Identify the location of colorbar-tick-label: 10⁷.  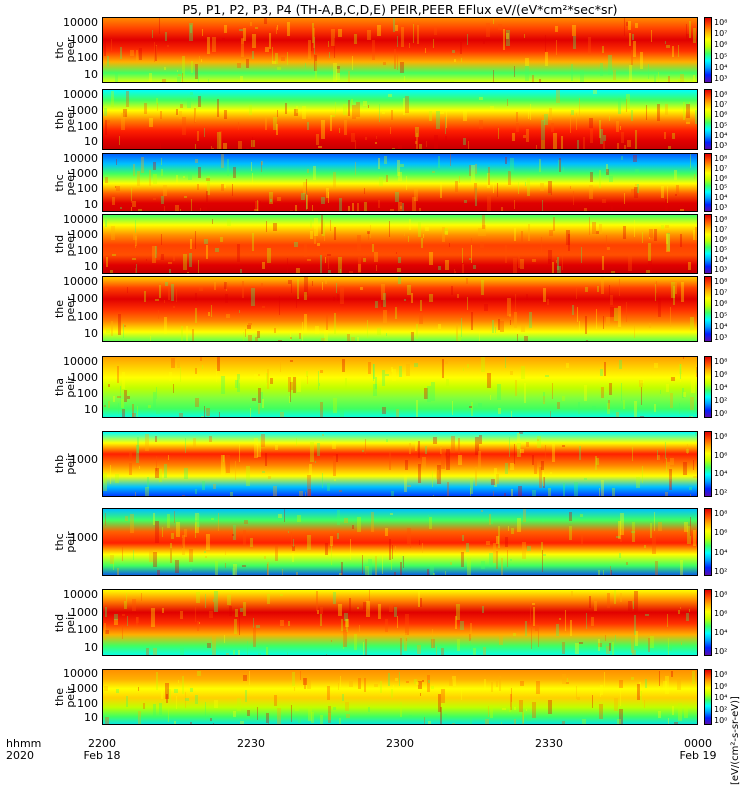
(721, 34).